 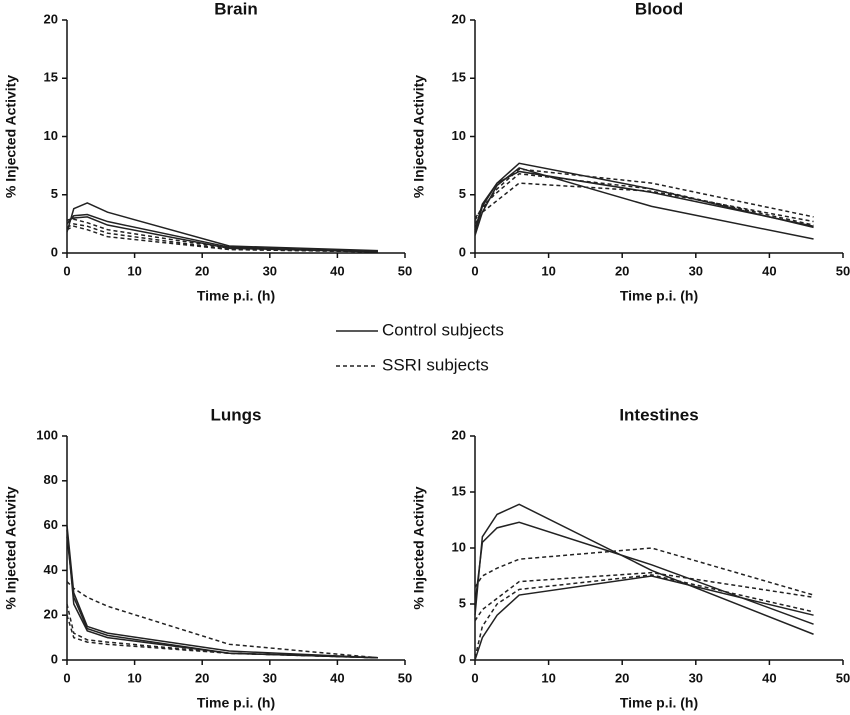 I want to click on chart-title: Blood, so click(x=659, y=9).